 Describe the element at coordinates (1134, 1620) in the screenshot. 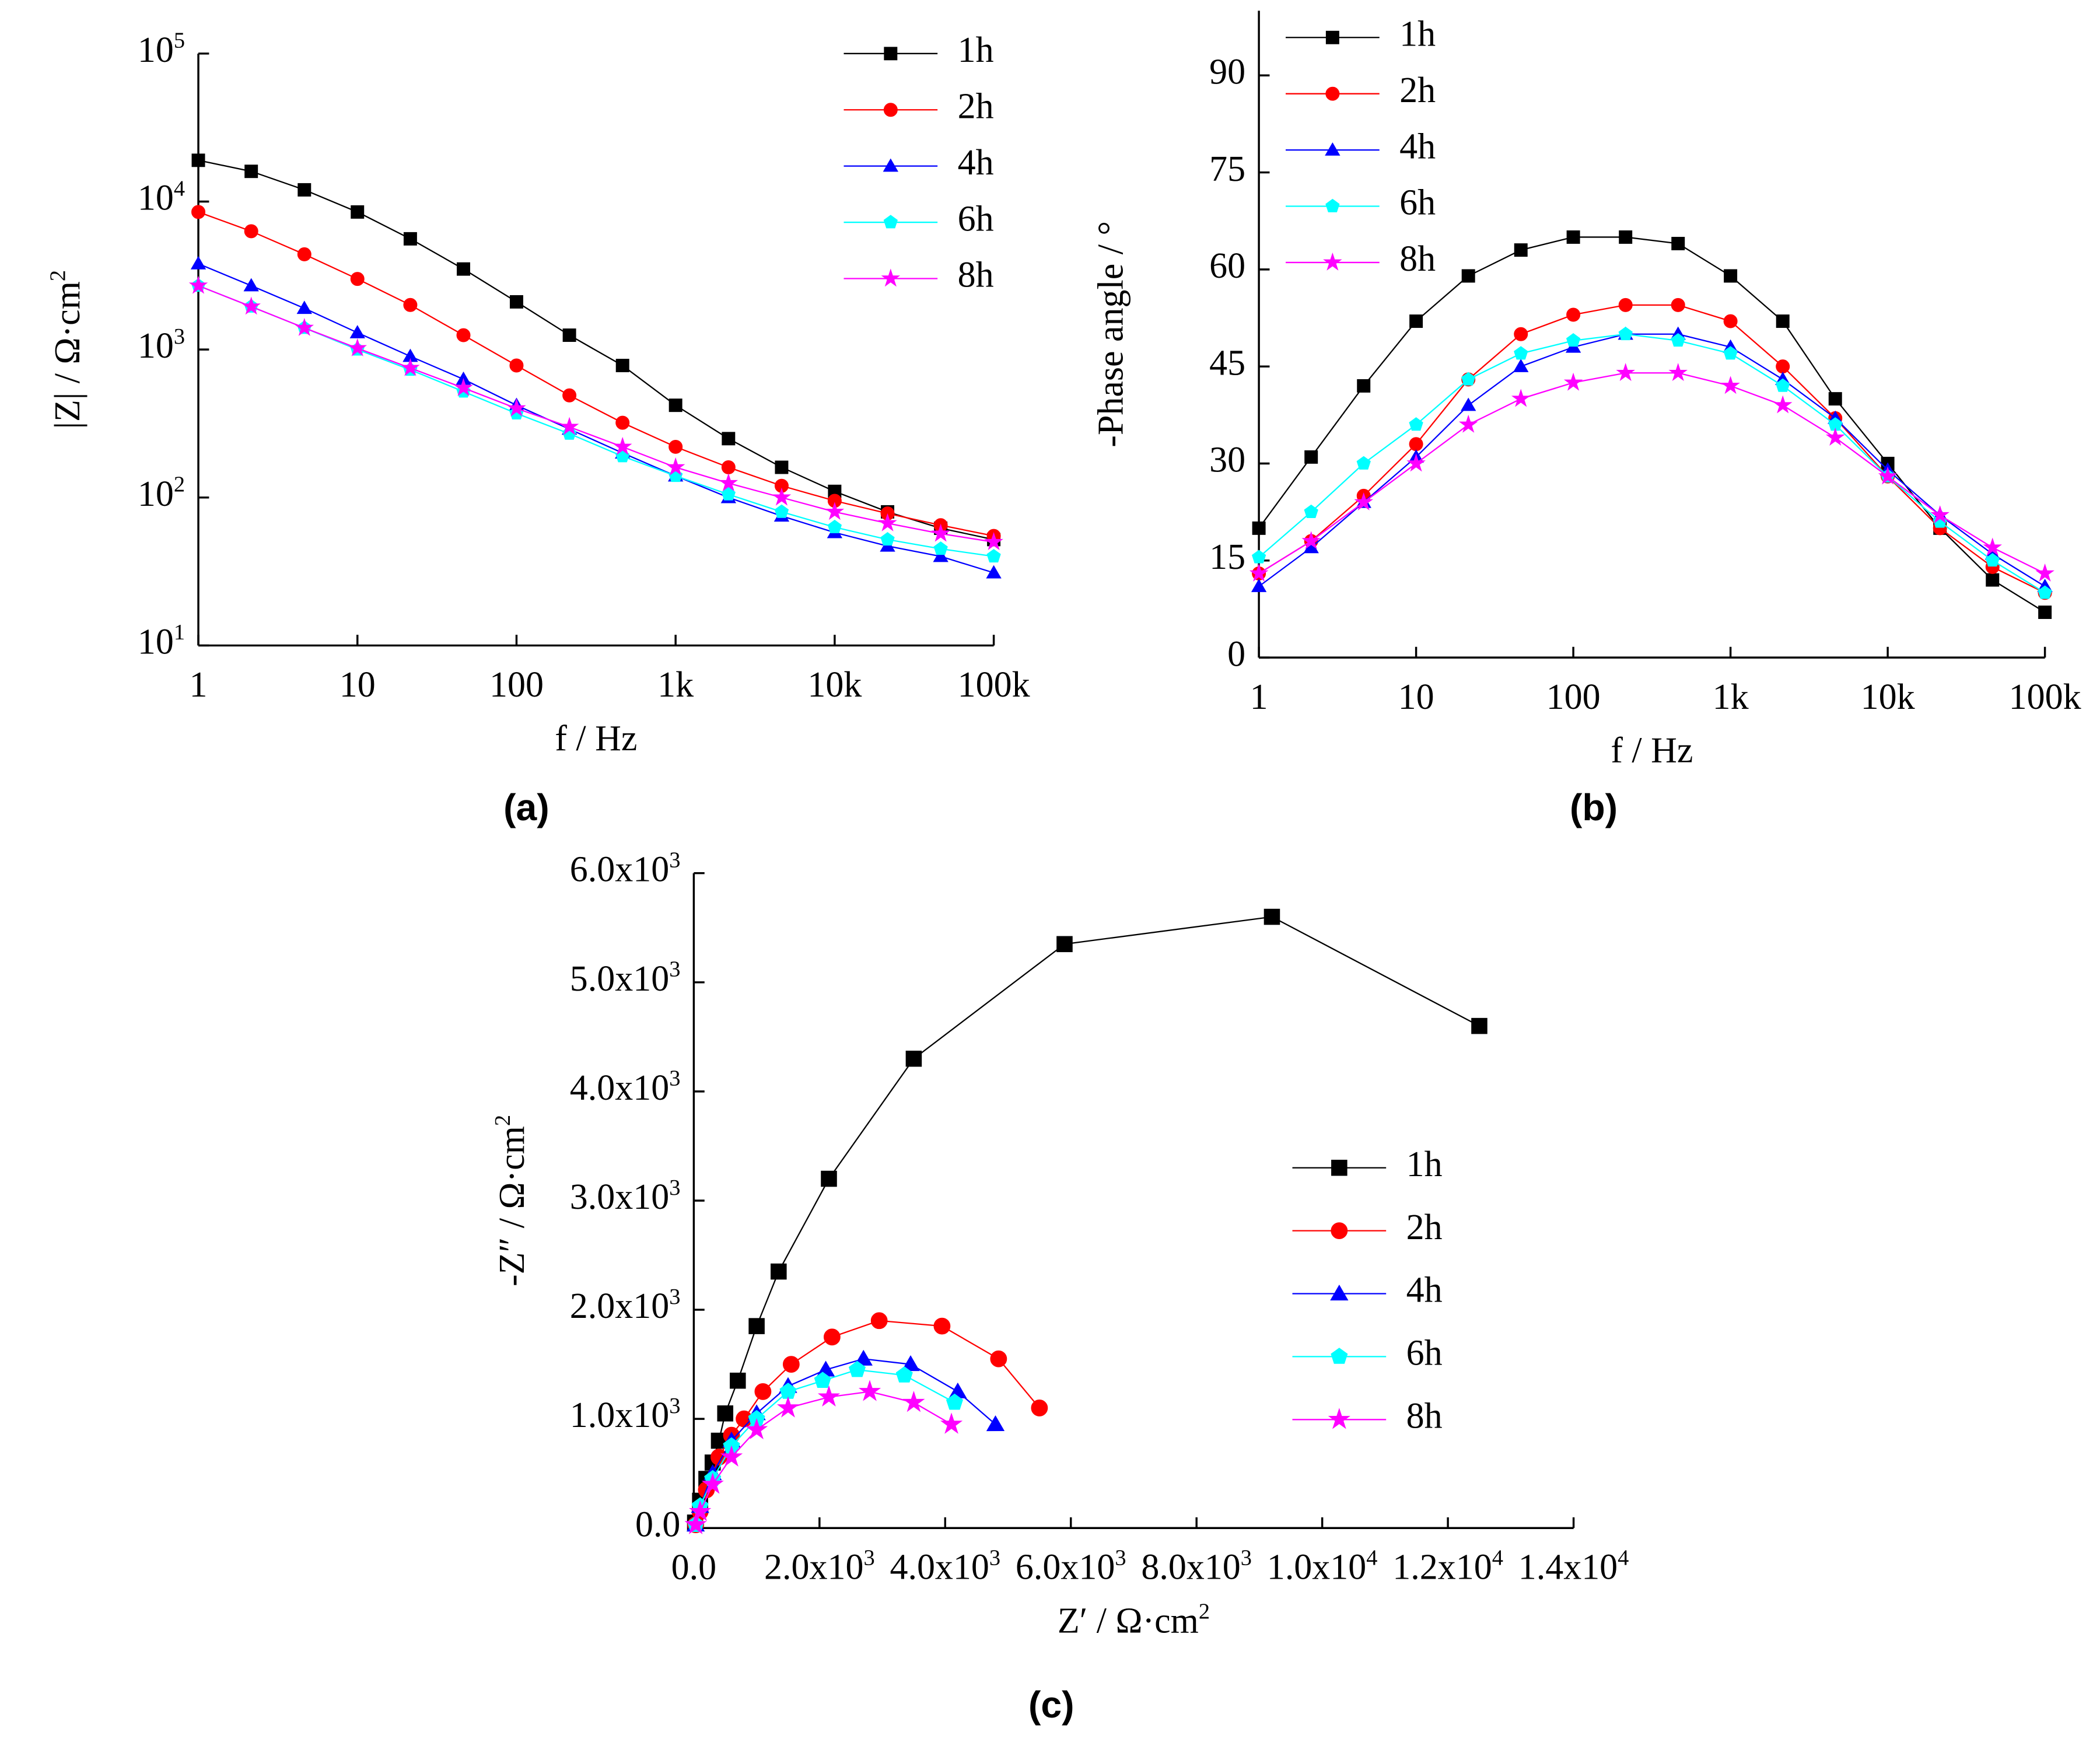

I see `x-axis-label: Z′ / Ω·cm2` at that location.